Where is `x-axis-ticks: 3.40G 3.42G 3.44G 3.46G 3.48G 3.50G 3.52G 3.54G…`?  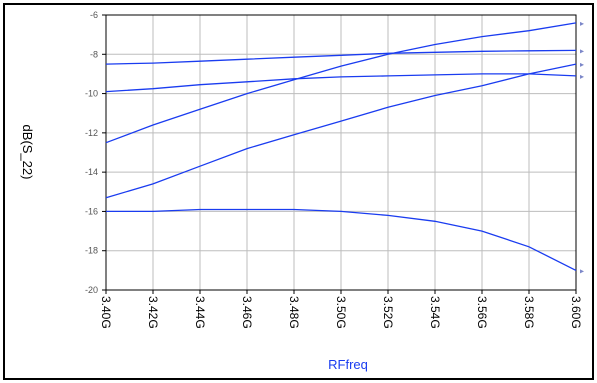 x-axis-ticks: 3.40G 3.42G 3.44G 3.46G 3.48G 3.50G 3.52G 3.54G… is located at coordinates (341, 309).